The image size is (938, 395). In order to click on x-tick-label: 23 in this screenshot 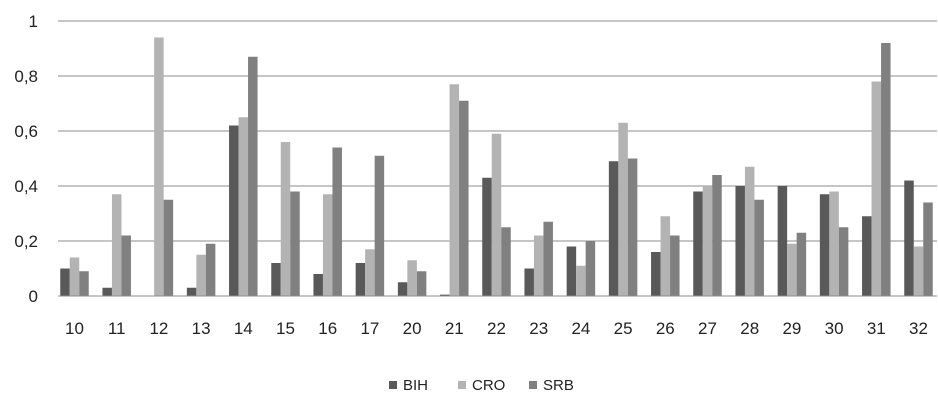, I will do `click(538, 328)`.